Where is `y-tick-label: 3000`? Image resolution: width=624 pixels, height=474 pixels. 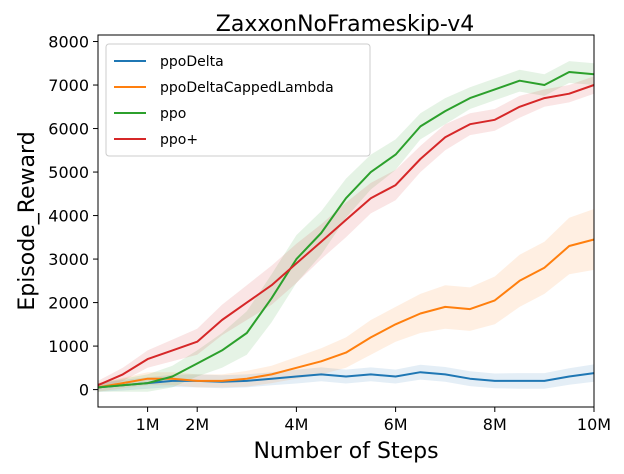 y-tick-label: 3000 is located at coordinates (68, 259).